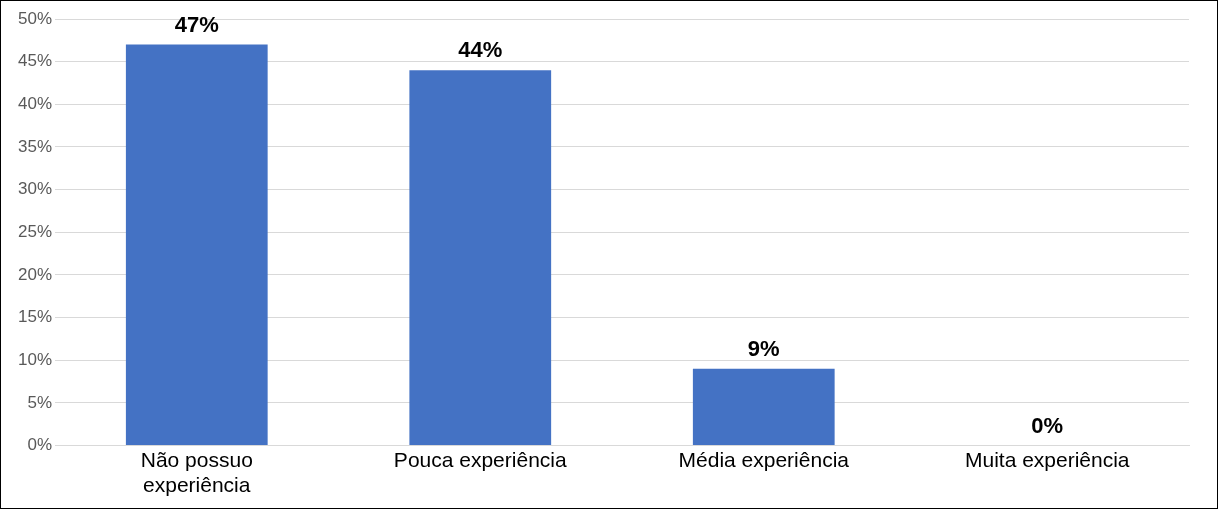  I want to click on y-tick-label: 25%, so click(35, 231).